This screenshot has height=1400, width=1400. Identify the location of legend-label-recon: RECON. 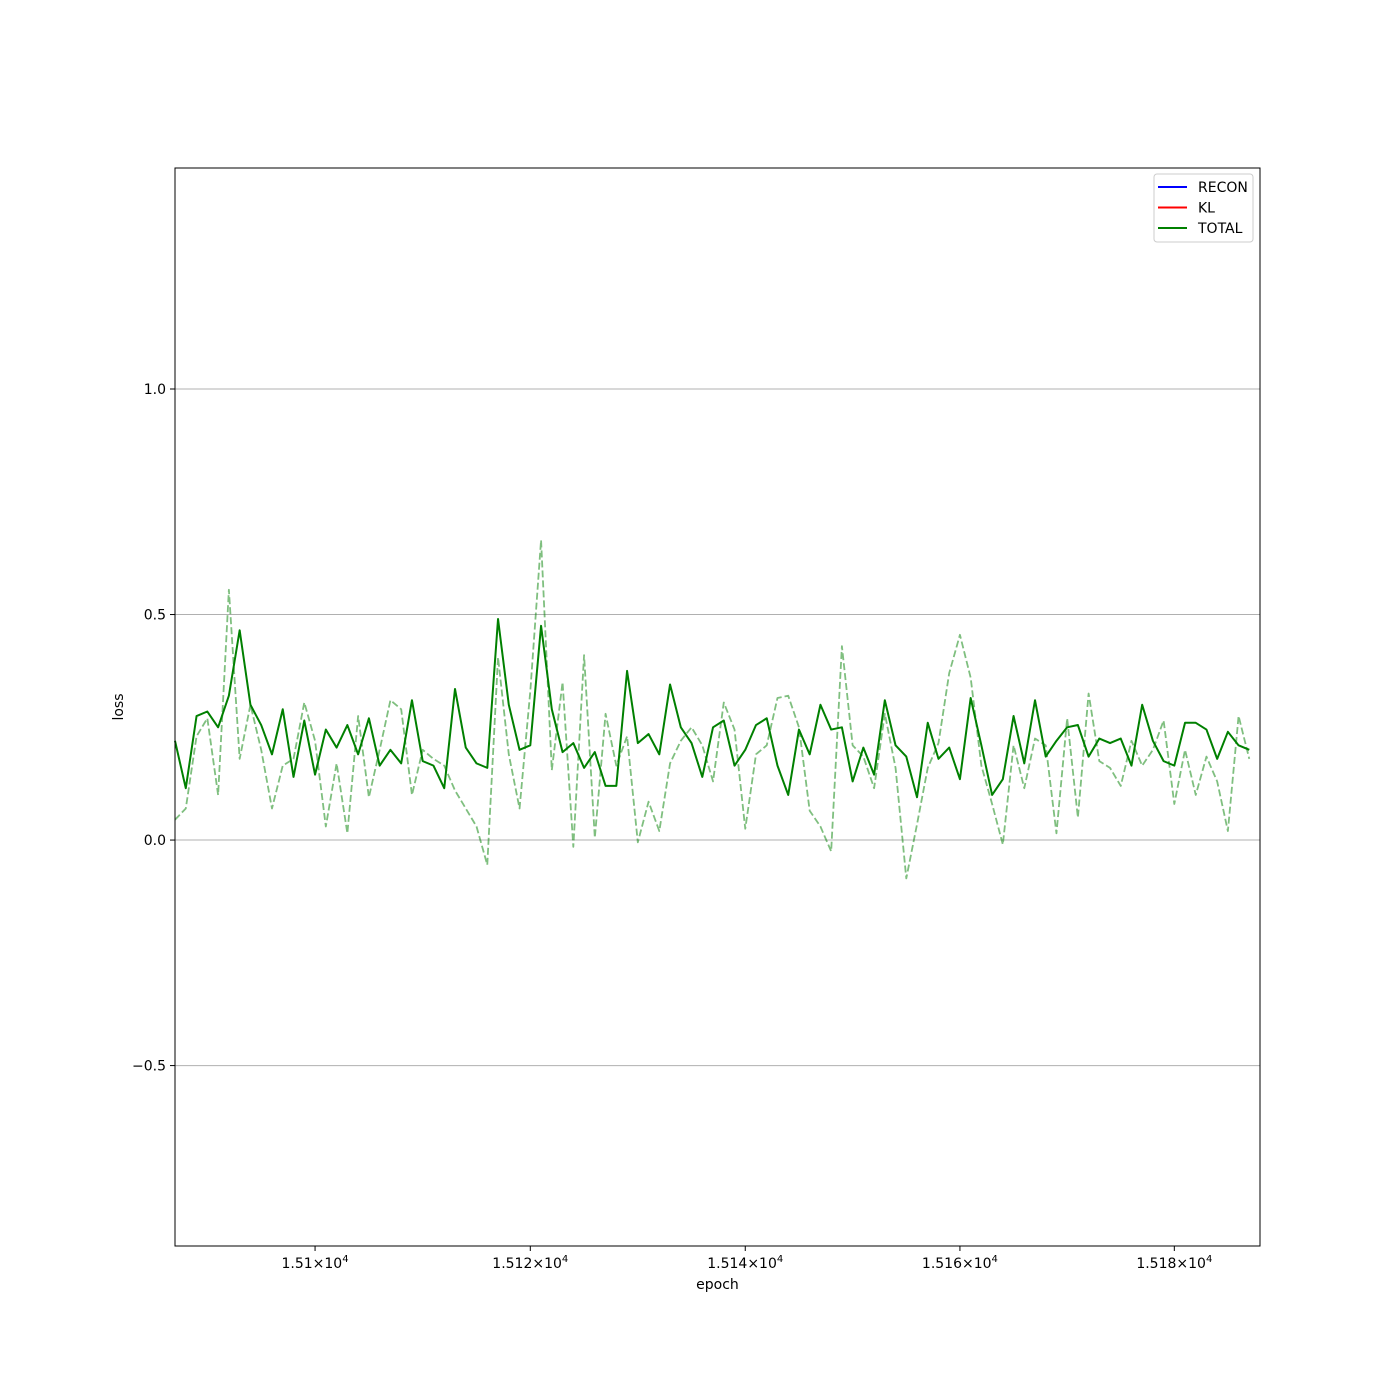
(1223, 188).